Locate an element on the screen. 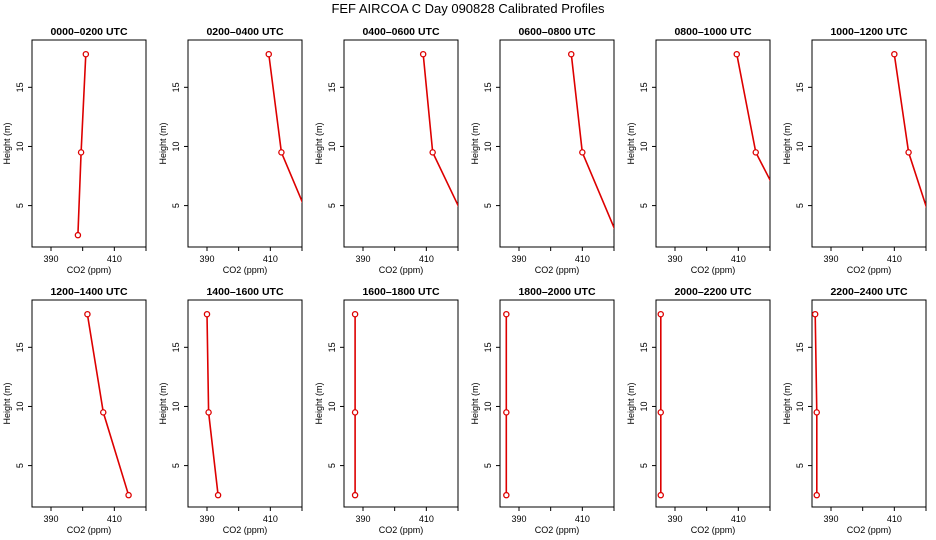  panel-title: 0800–1000 UTC is located at coordinates (712, 32).